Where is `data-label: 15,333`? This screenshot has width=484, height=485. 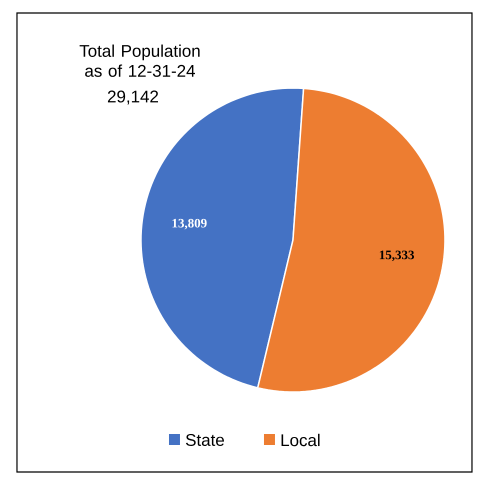 data-label: 15,333 is located at coordinates (397, 256).